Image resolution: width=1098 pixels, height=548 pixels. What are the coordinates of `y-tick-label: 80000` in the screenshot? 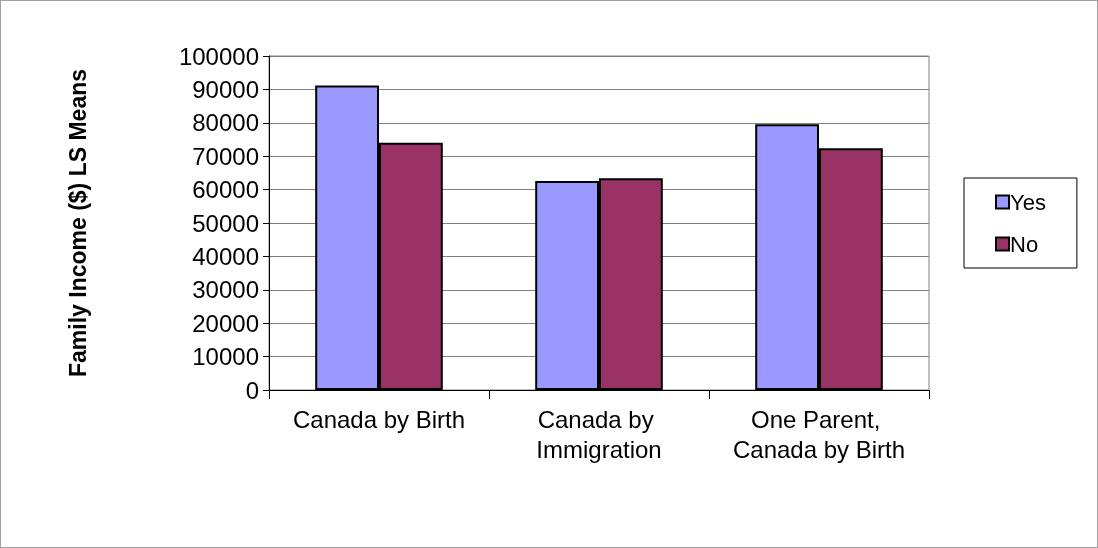 It's located at (225, 123).